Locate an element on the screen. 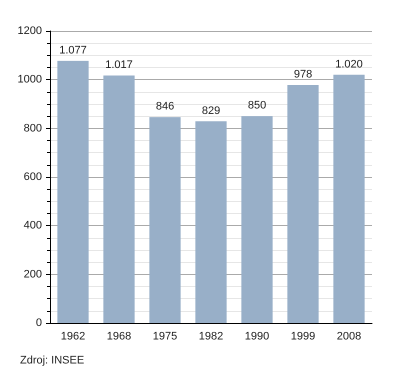 This screenshot has height=373, width=400. x-tick-label: 1990 is located at coordinates (257, 336).